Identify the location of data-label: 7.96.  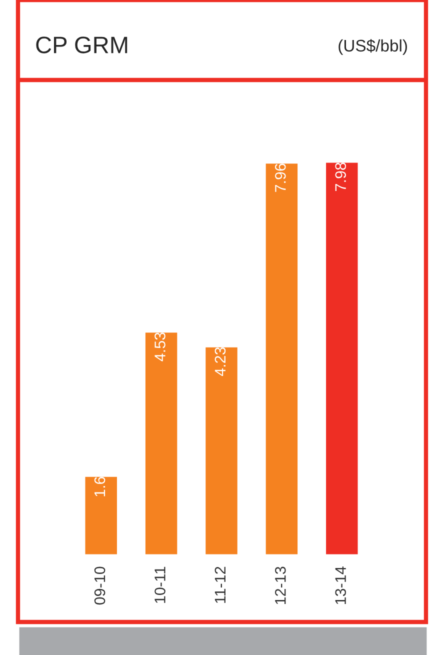
(280, 178).